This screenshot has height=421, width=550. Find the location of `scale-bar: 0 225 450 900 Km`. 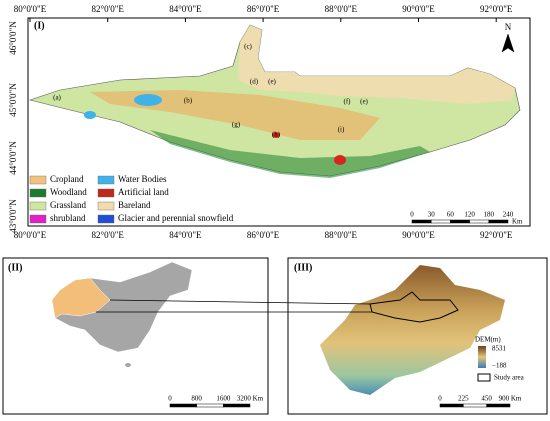

scale-bar: 0 225 450 900 Km is located at coordinates (480, 401).